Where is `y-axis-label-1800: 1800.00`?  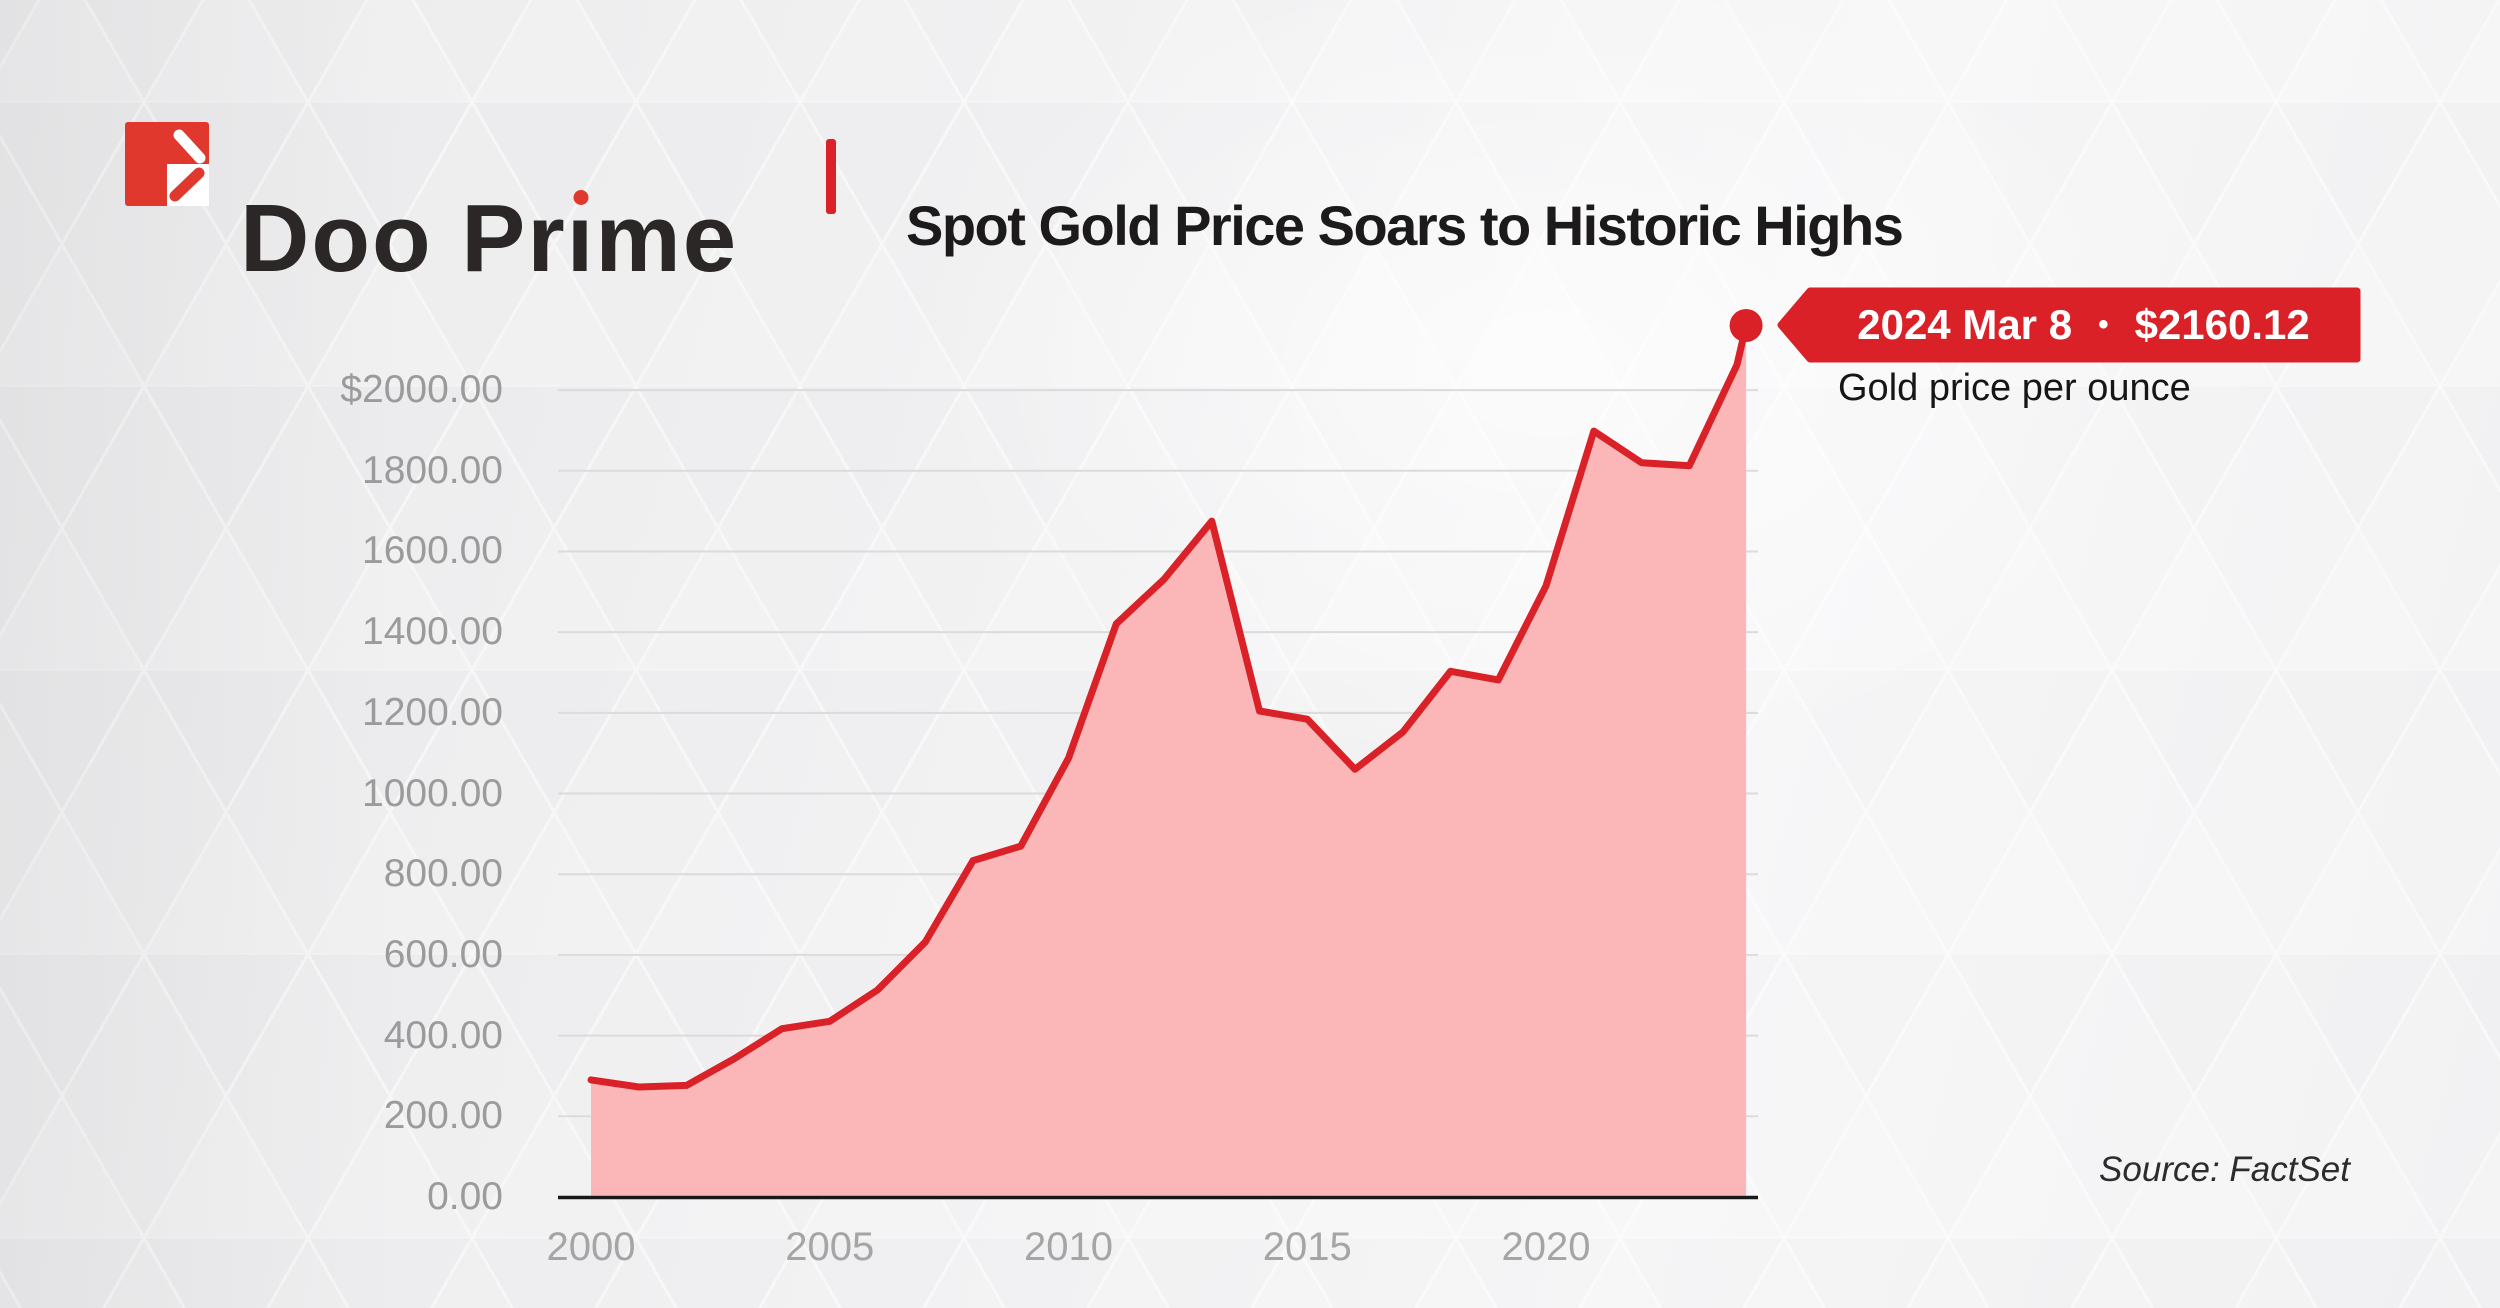
y-axis-label-1800: 1800.00 is located at coordinates (432, 470).